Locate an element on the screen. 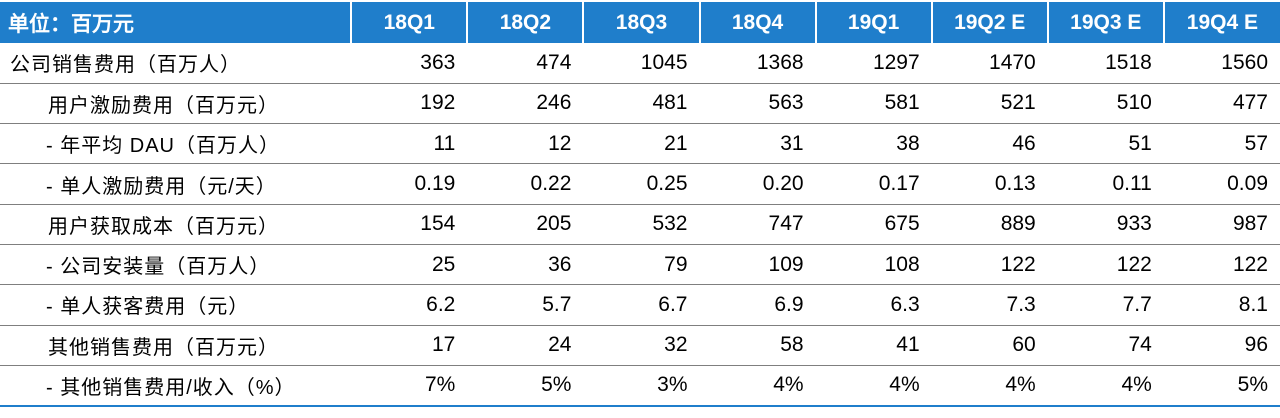  table-cell: 675 is located at coordinates (873, 224).